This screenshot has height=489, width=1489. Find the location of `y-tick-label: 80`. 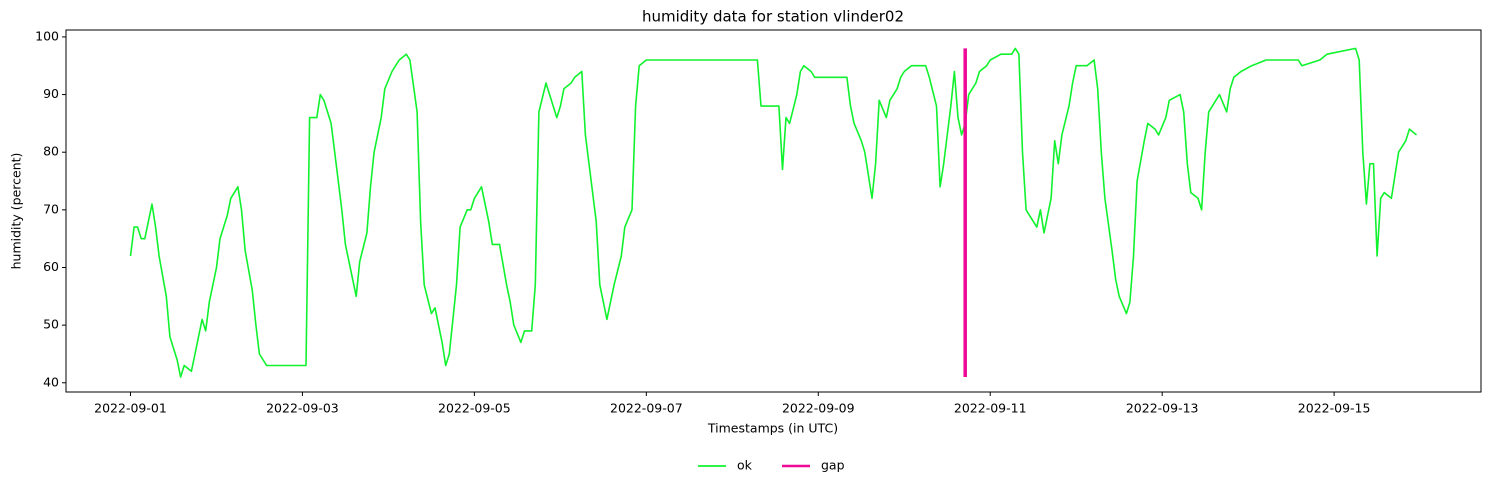

y-tick-label: 80 is located at coordinates (51, 151).